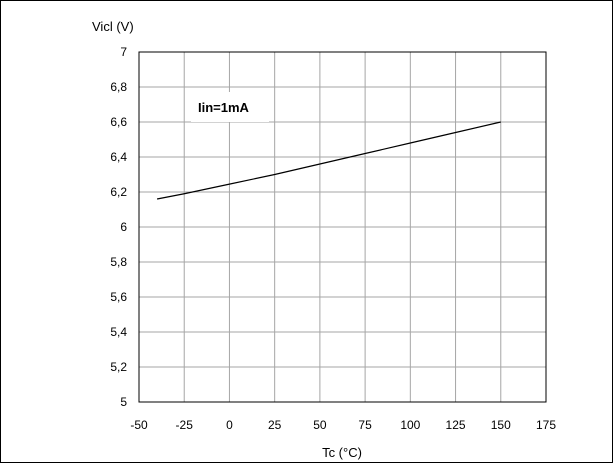 The image size is (613, 464). I want to click on x-tick-label: 150, so click(501, 425).